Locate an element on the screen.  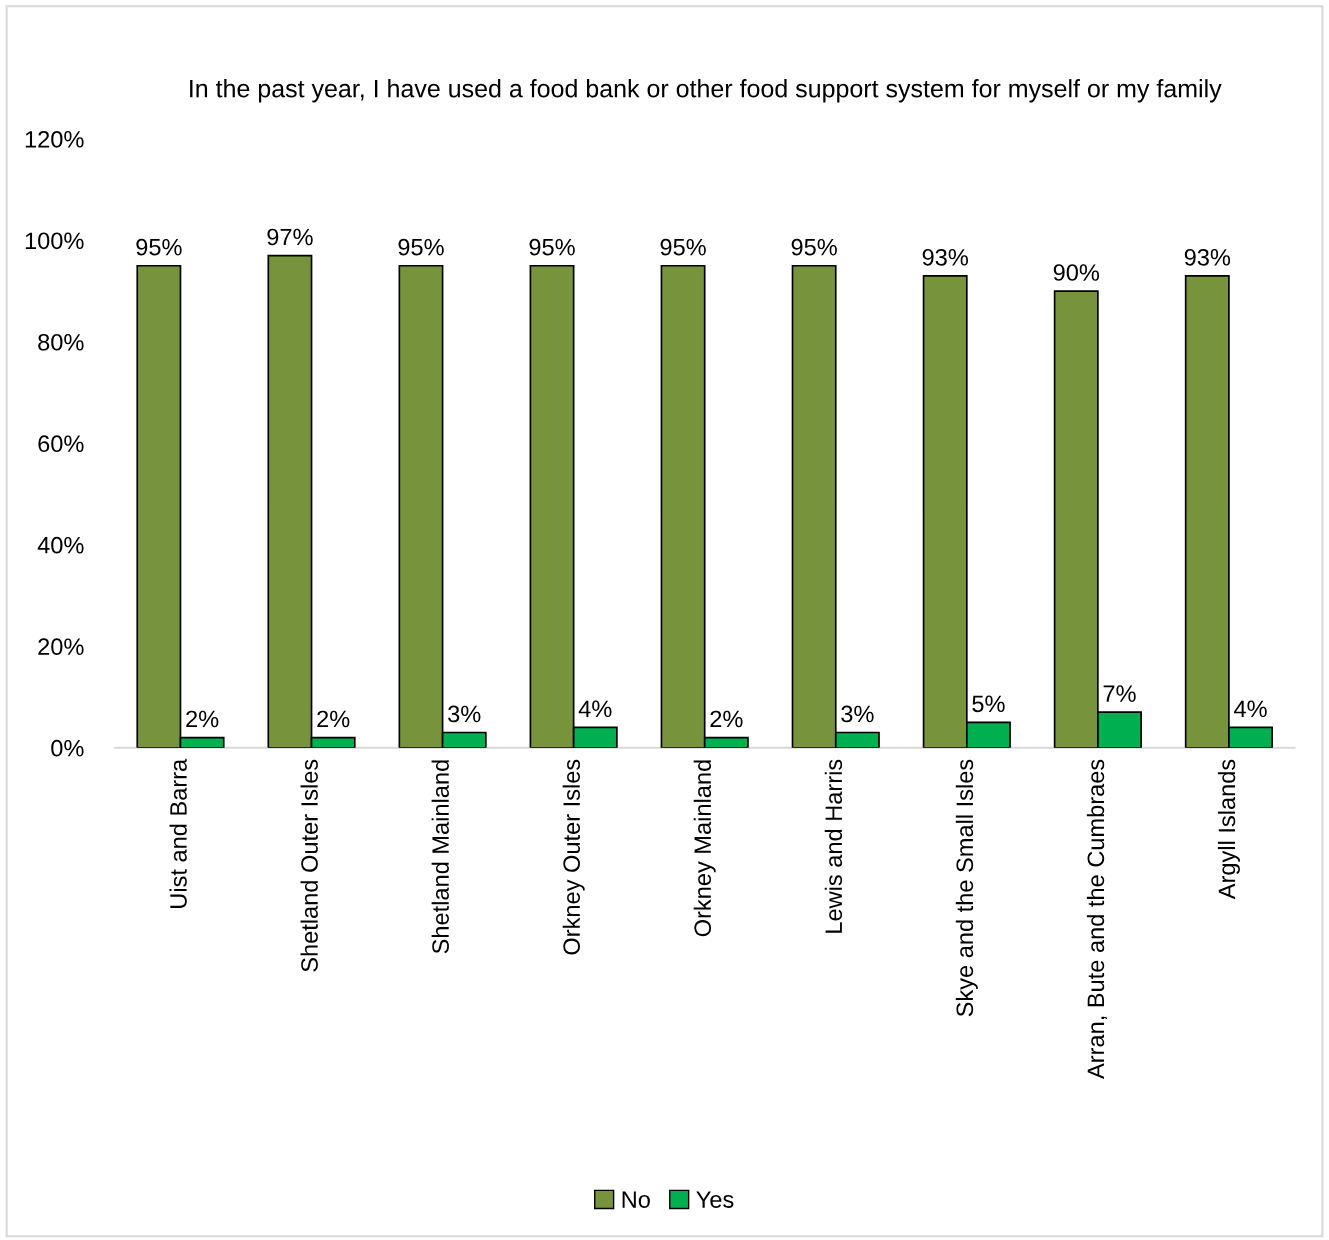
x-tick-label: Shetland Outer Isles is located at coordinates (309, 865).